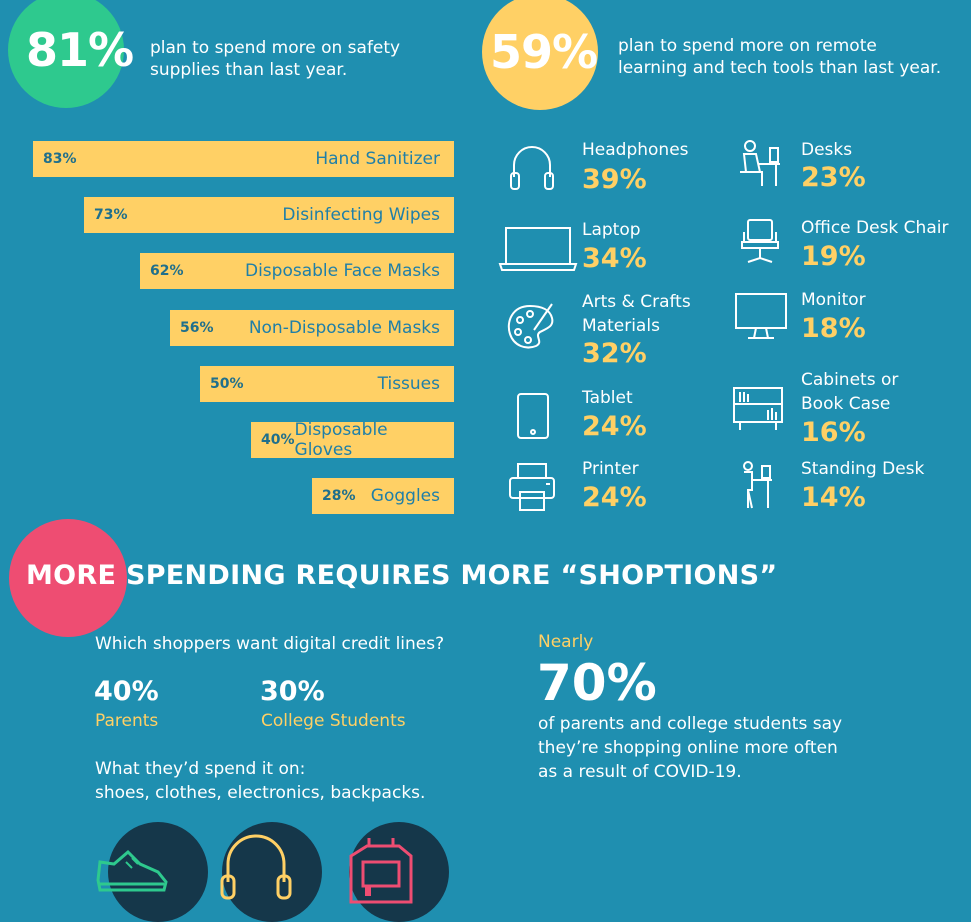 The width and height of the screenshot is (971, 922). I want to click on bar-category-label: Goggles, so click(405, 496).